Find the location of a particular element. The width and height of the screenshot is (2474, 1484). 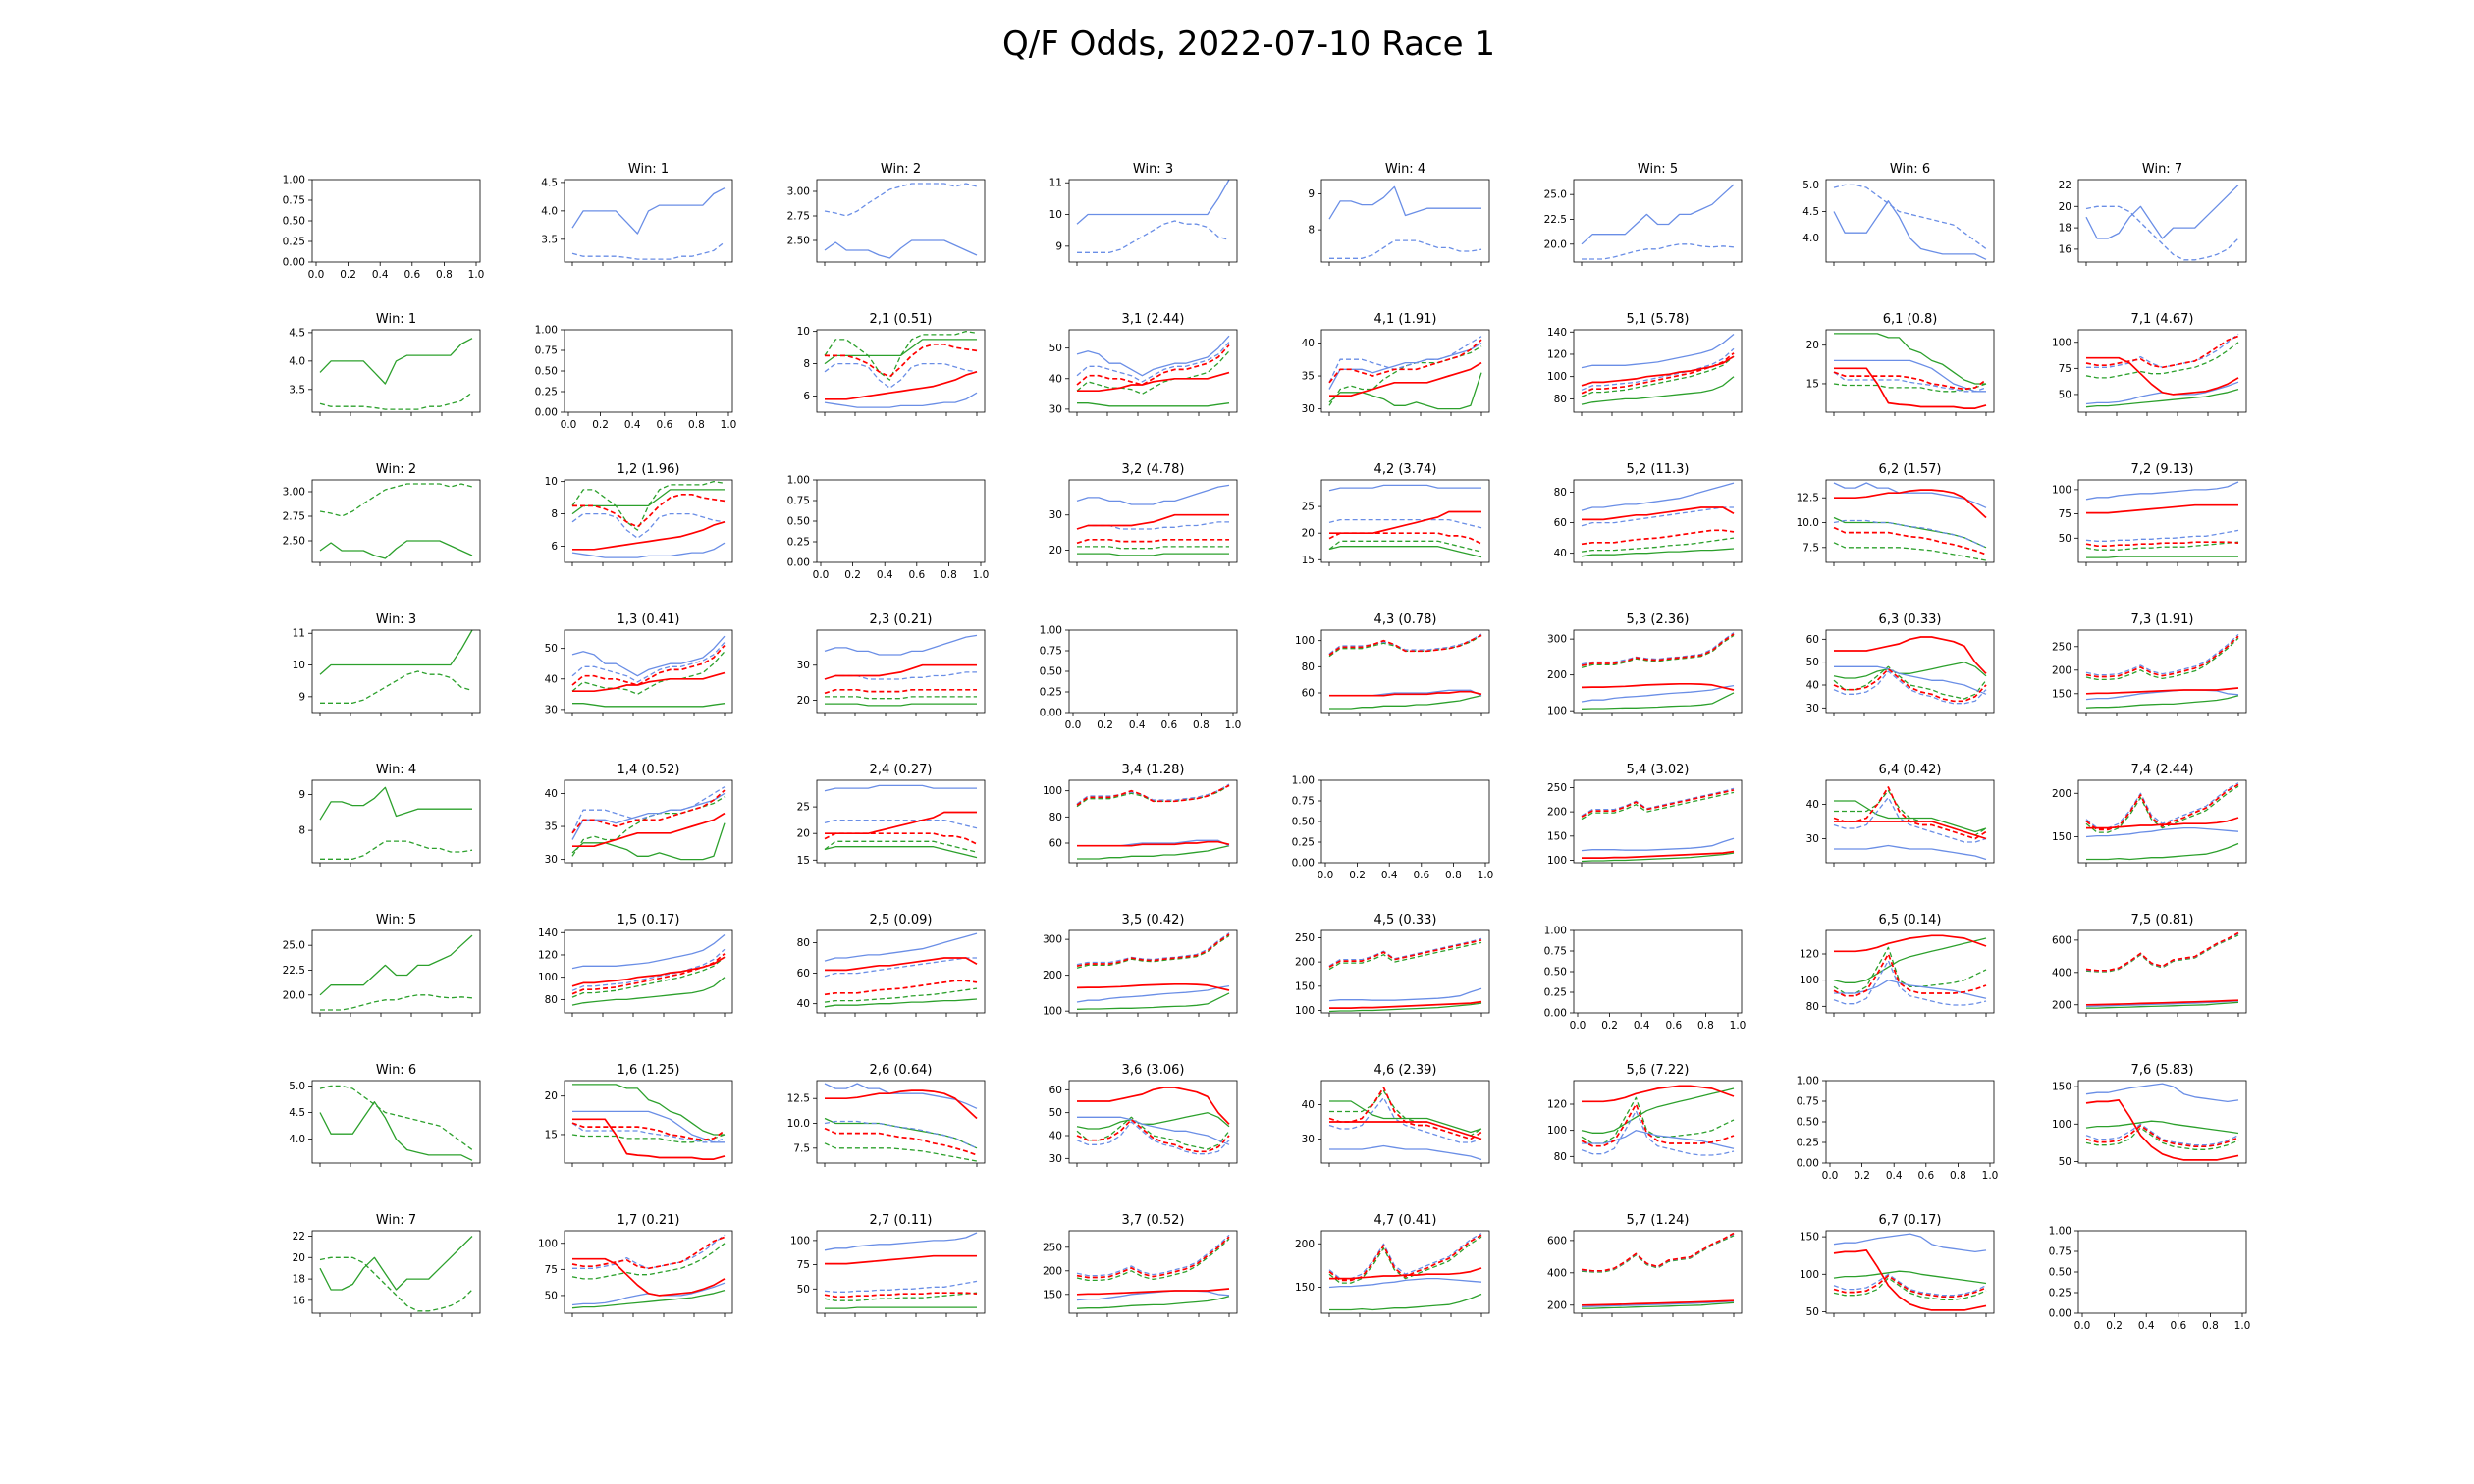

subplot-4-8: 7,3 (1.91) 150 200 250 is located at coordinates (2149, 664).